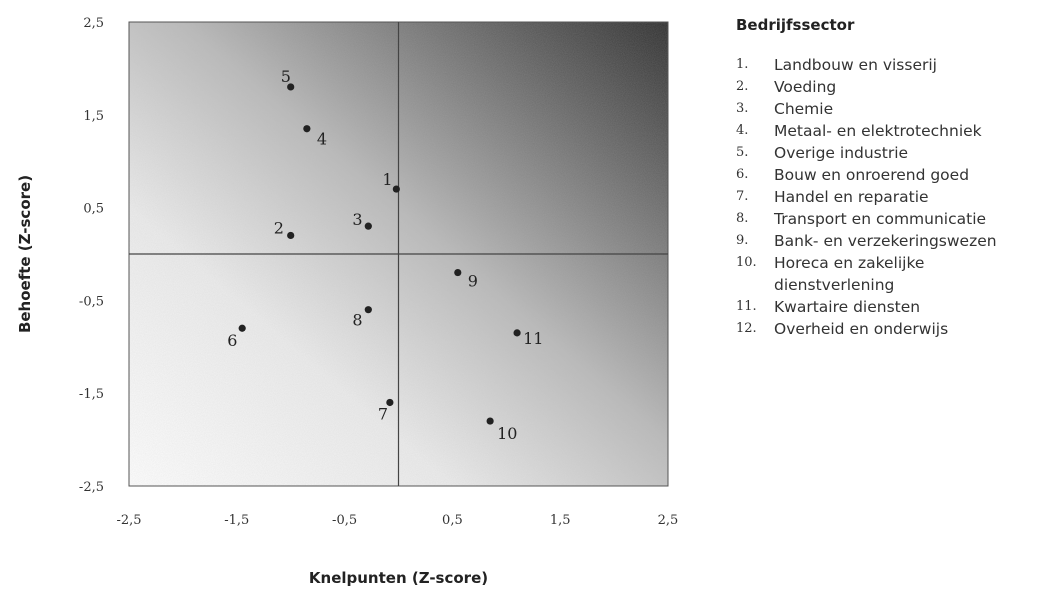 The image size is (1038, 589). I want to click on data-point-label: 6, so click(232, 340).